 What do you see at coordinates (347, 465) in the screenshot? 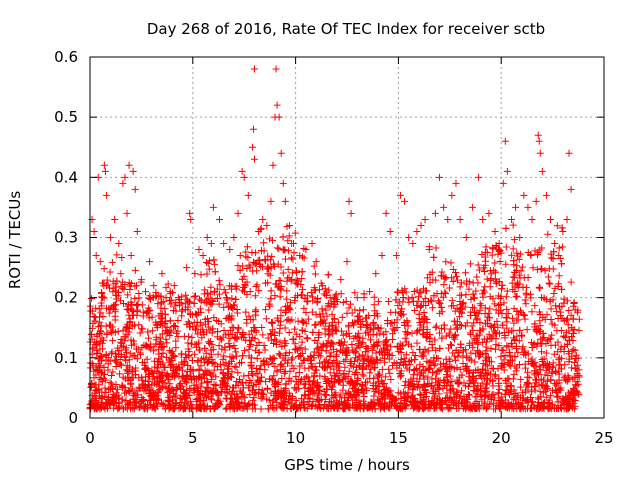
I see `x-axis-label: GPS time / hours` at bounding box center [347, 465].